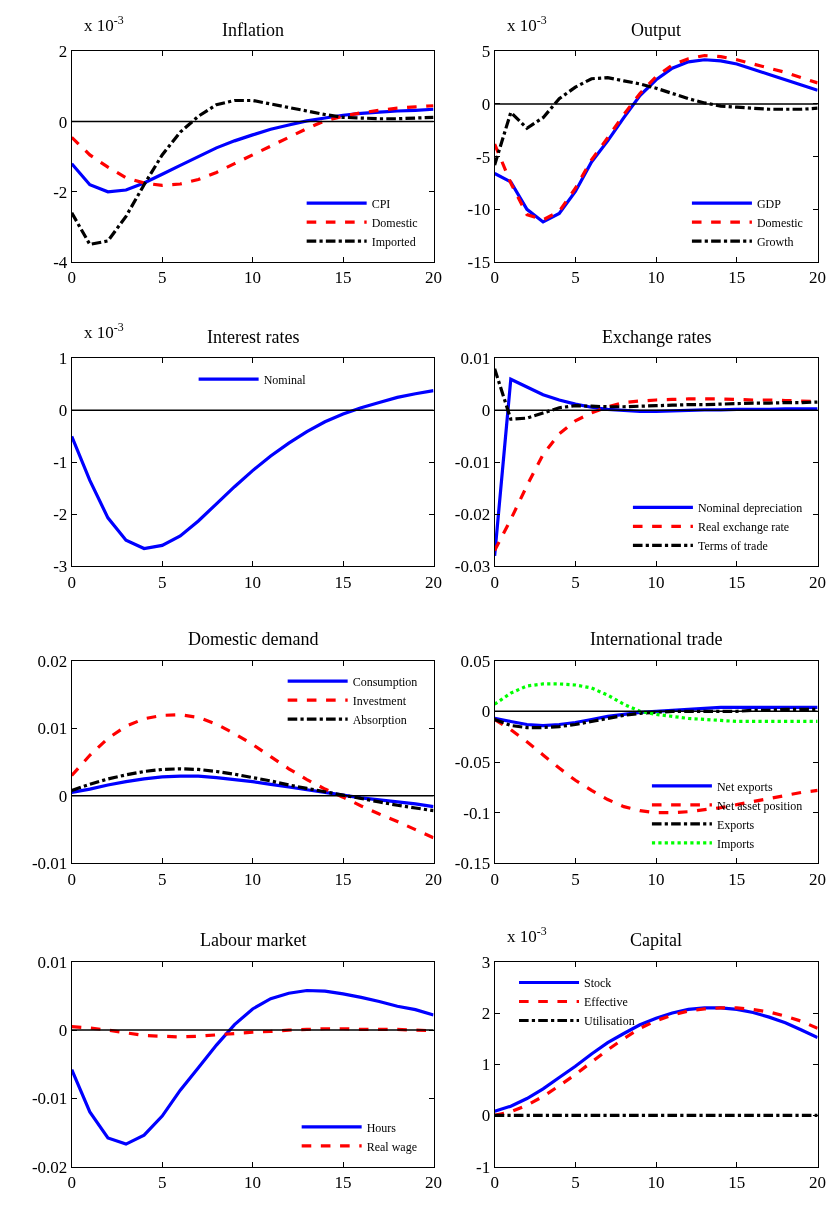  What do you see at coordinates (775, 241) in the screenshot?
I see `legend-label: Growth` at bounding box center [775, 241].